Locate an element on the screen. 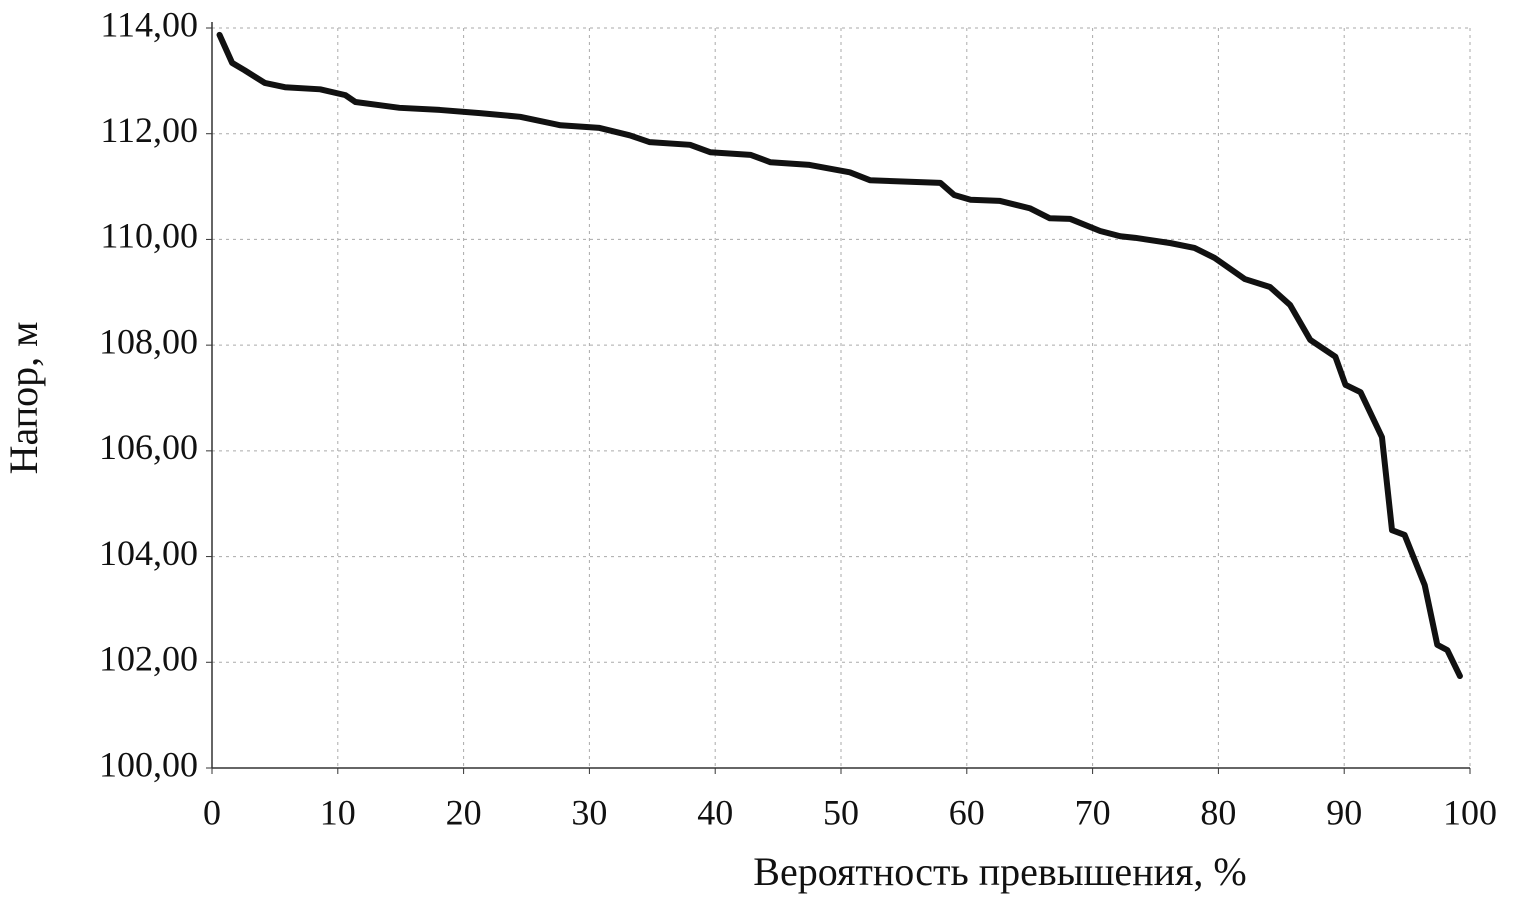  x-tick-label: 40 is located at coordinates (715, 812).